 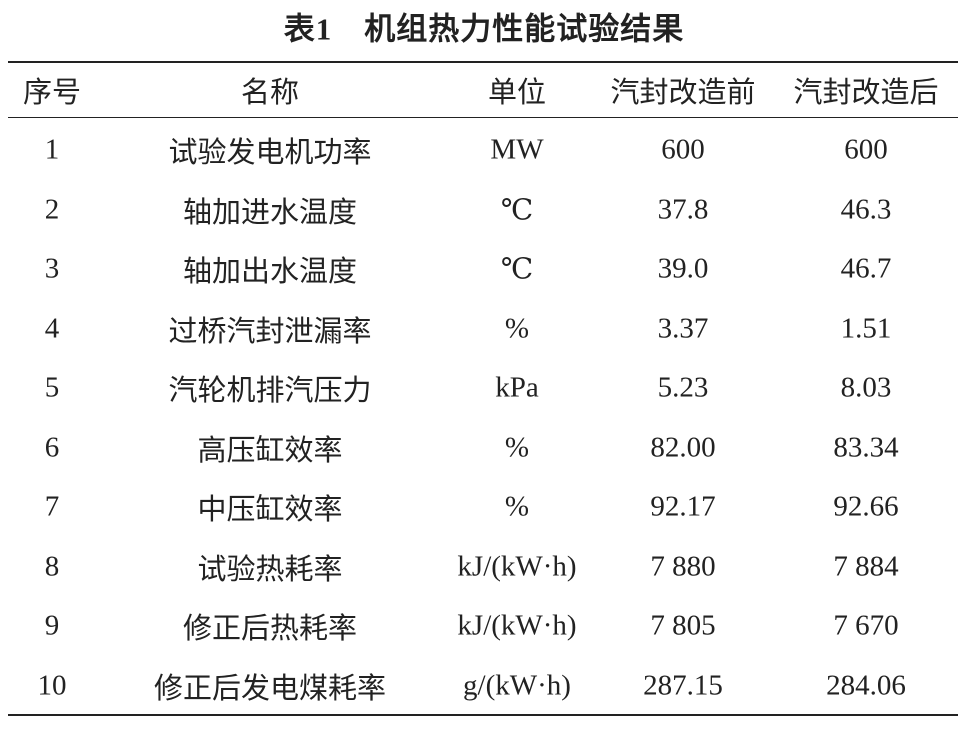 I want to click on table-cell: 试验热耗率, so click(x=270, y=569).